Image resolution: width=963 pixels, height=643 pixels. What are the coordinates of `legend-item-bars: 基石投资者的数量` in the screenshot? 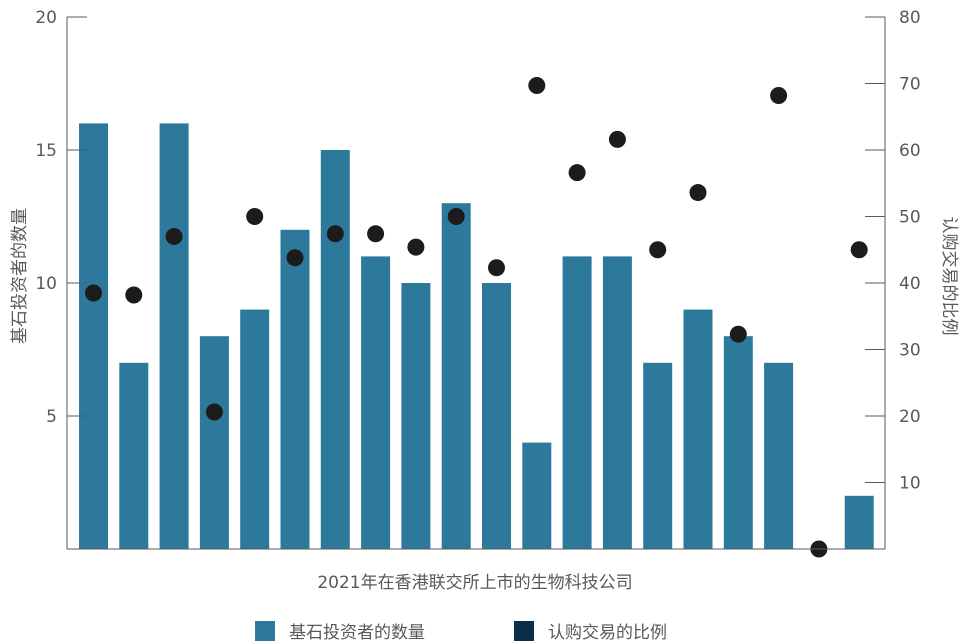 It's located at (340, 630).